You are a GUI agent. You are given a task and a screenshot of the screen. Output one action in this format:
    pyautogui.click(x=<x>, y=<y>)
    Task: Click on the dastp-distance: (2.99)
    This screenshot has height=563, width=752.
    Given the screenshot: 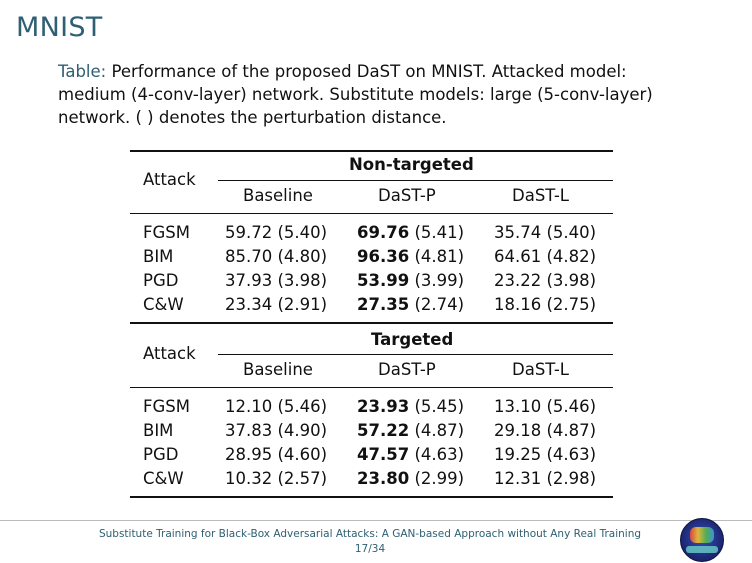 What is the action you would take?
    pyautogui.click(x=439, y=478)
    